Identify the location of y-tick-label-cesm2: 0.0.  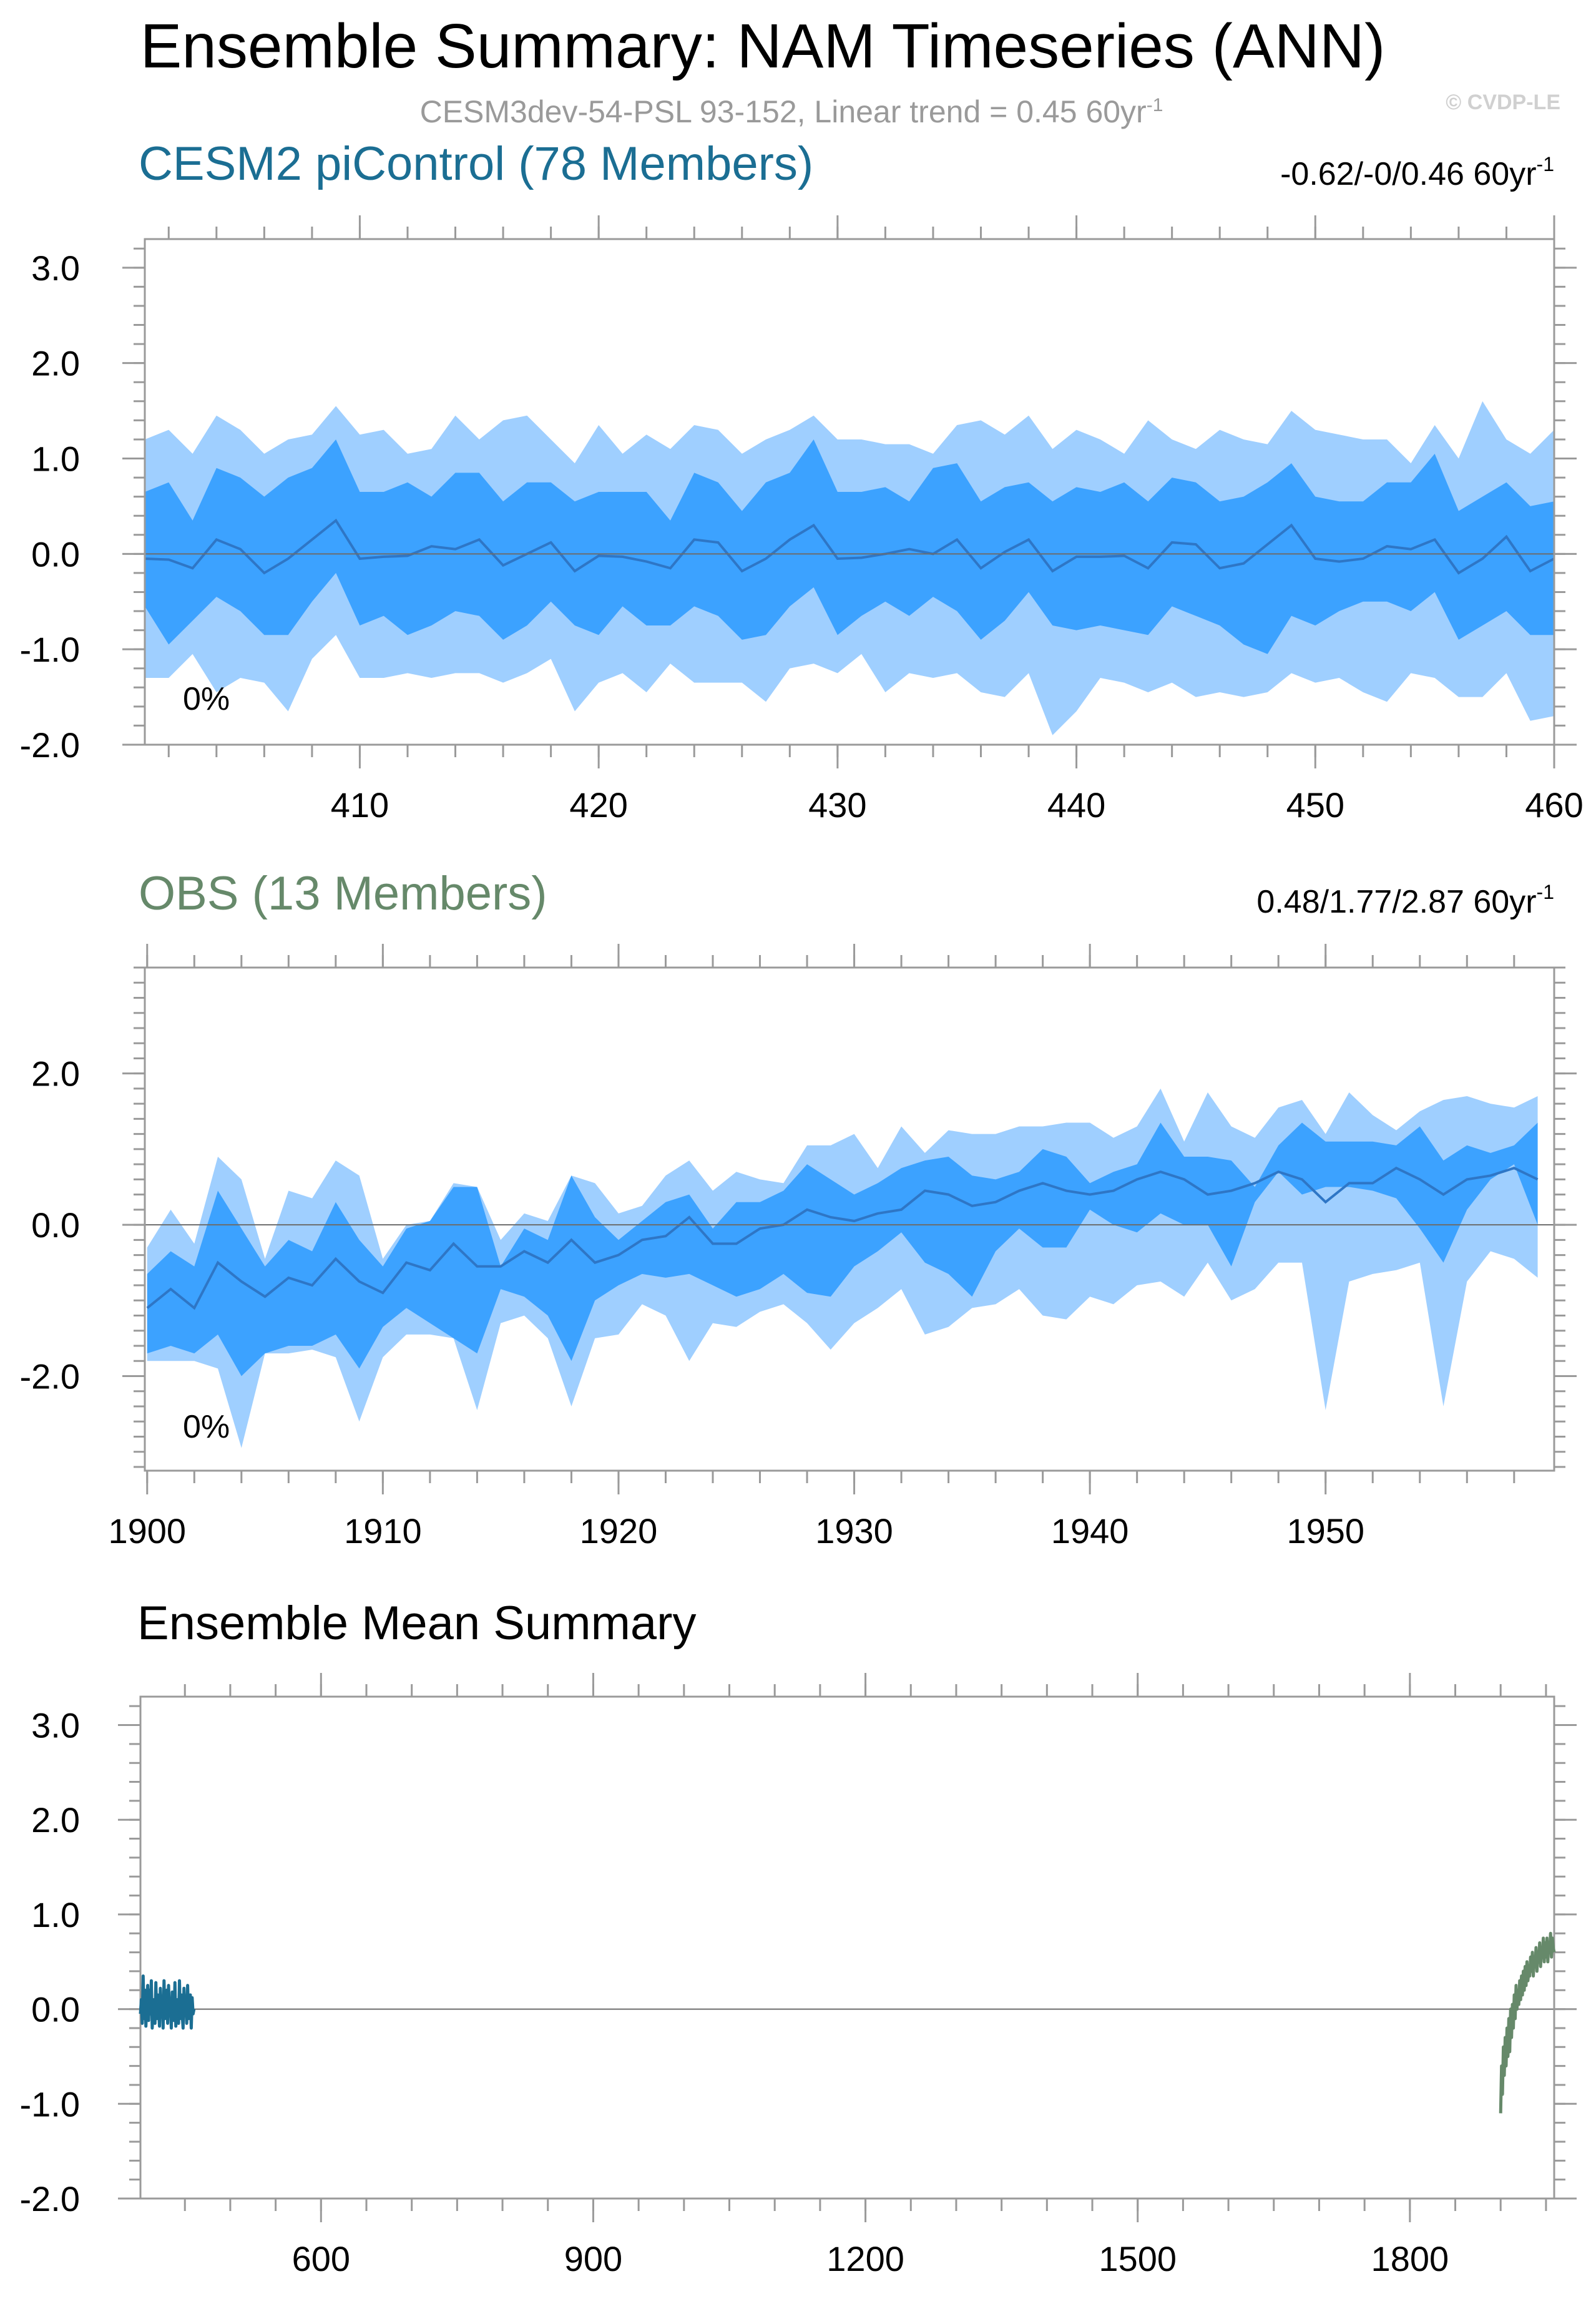
(55, 554).